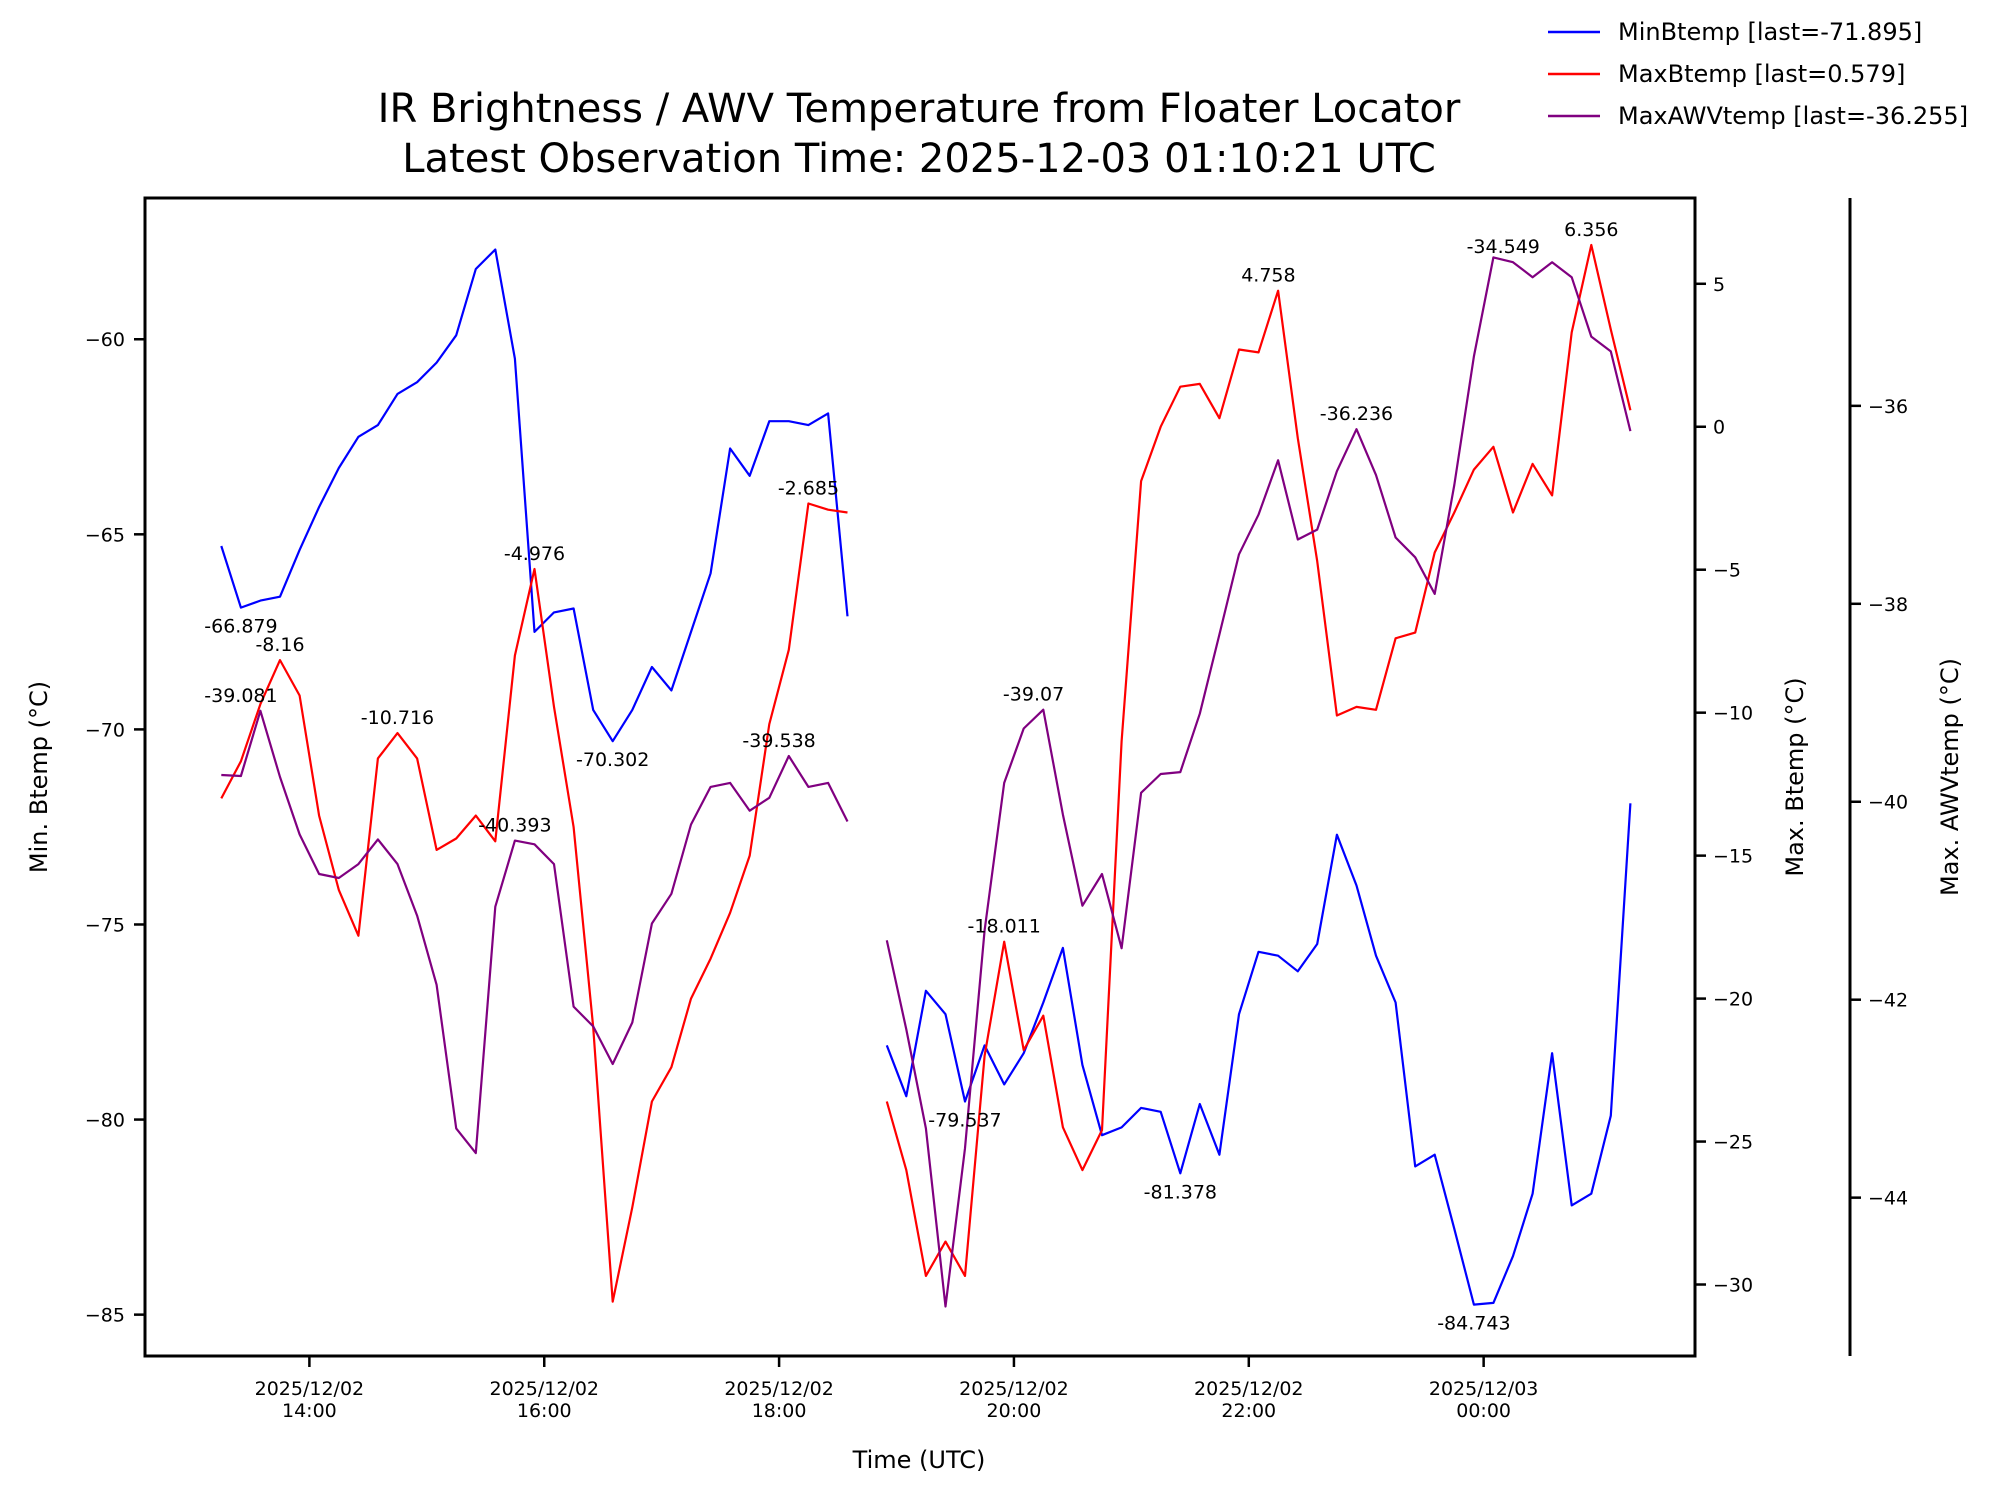  I want to click on awv-axis-label: Max. AWVtemp (°C), so click(1950, 777).